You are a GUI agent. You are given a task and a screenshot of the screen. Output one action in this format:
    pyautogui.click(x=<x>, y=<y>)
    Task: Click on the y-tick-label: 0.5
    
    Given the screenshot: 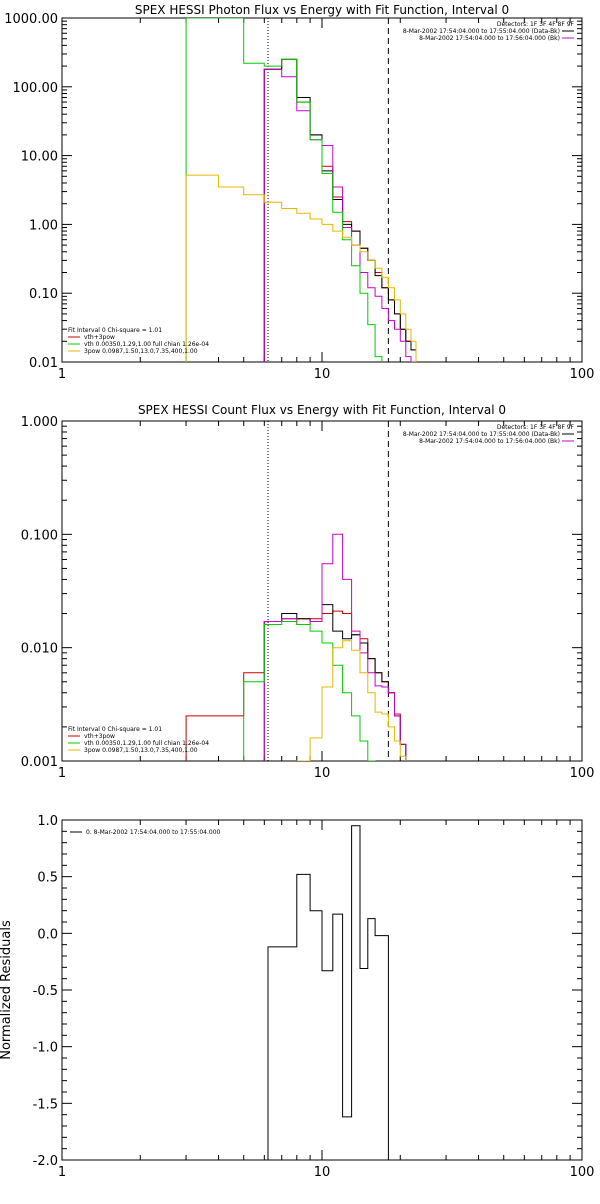 What is the action you would take?
    pyautogui.click(x=47, y=878)
    